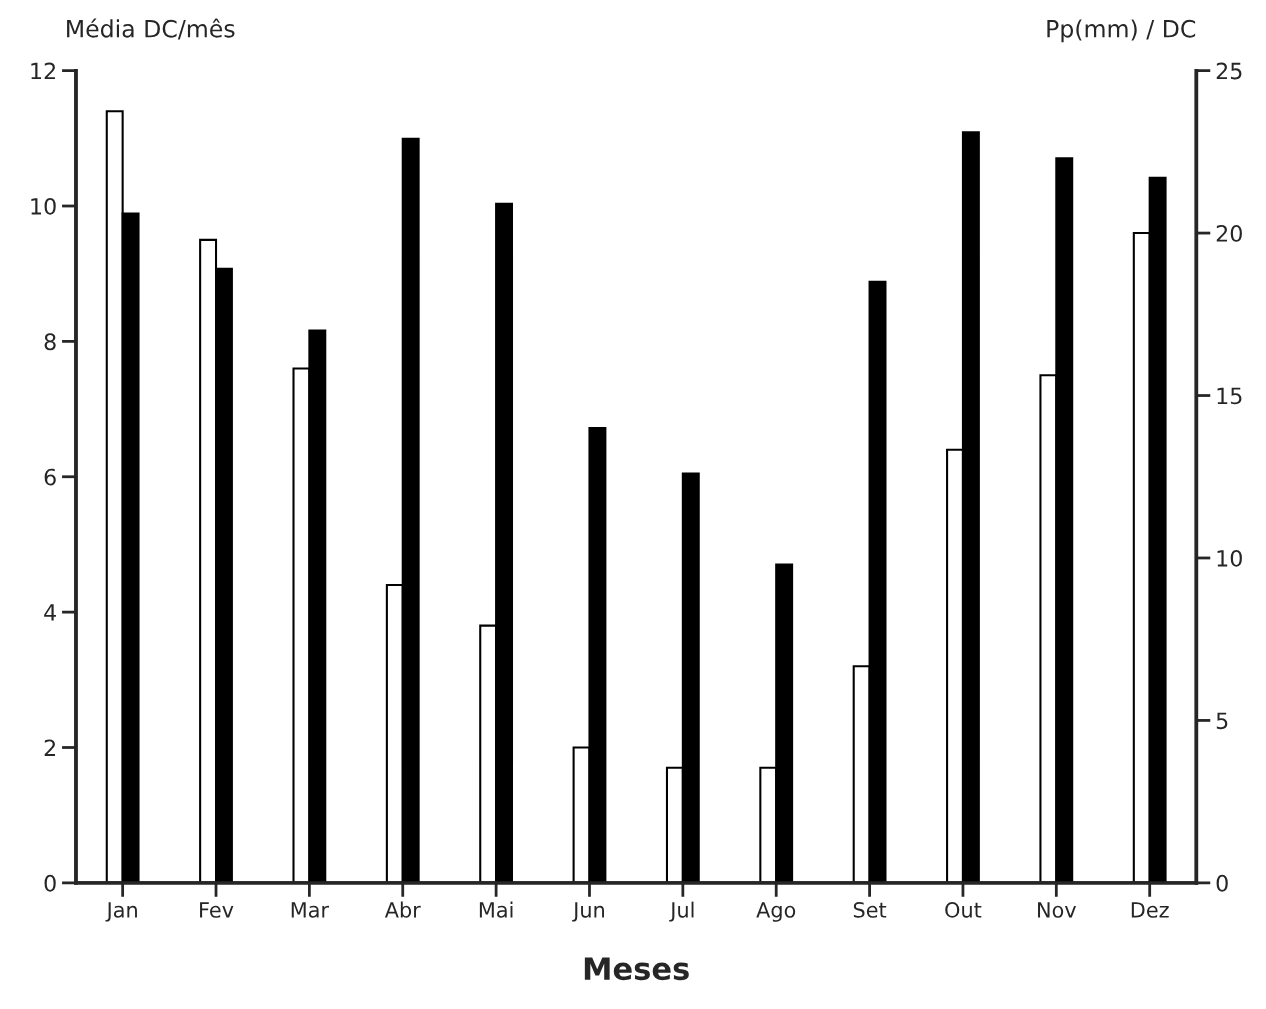  Describe the element at coordinates (1057, 910) in the screenshot. I see `x-tick-label: Nov` at that location.